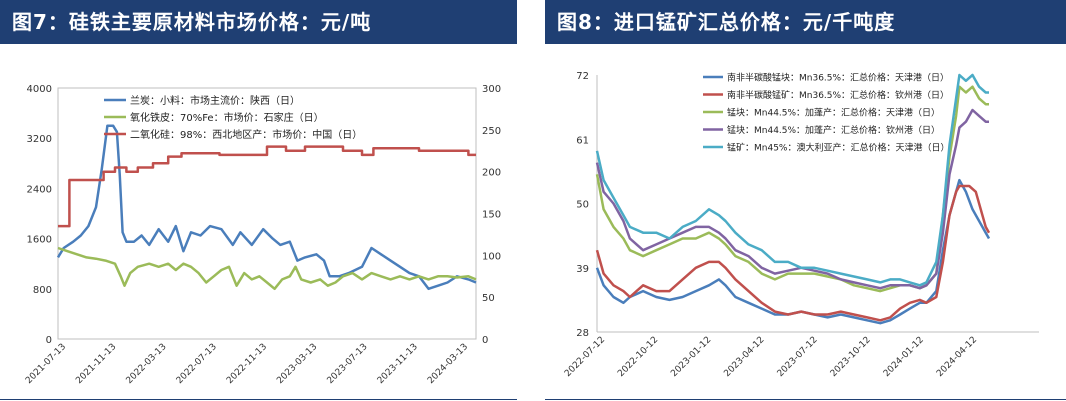 The height and width of the screenshot is (401, 1066). Describe the element at coordinates (147, 364) in the screenshot. I see `x-tick-label: 2022-03-13` at that location.